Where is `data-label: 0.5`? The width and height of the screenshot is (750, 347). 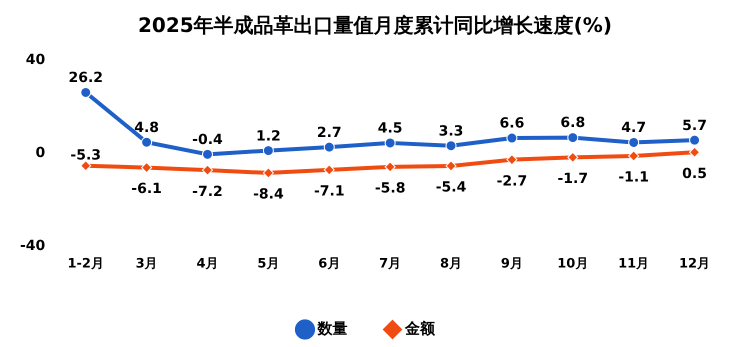
data-label: 0.5 is located at coordinates (694, 174).